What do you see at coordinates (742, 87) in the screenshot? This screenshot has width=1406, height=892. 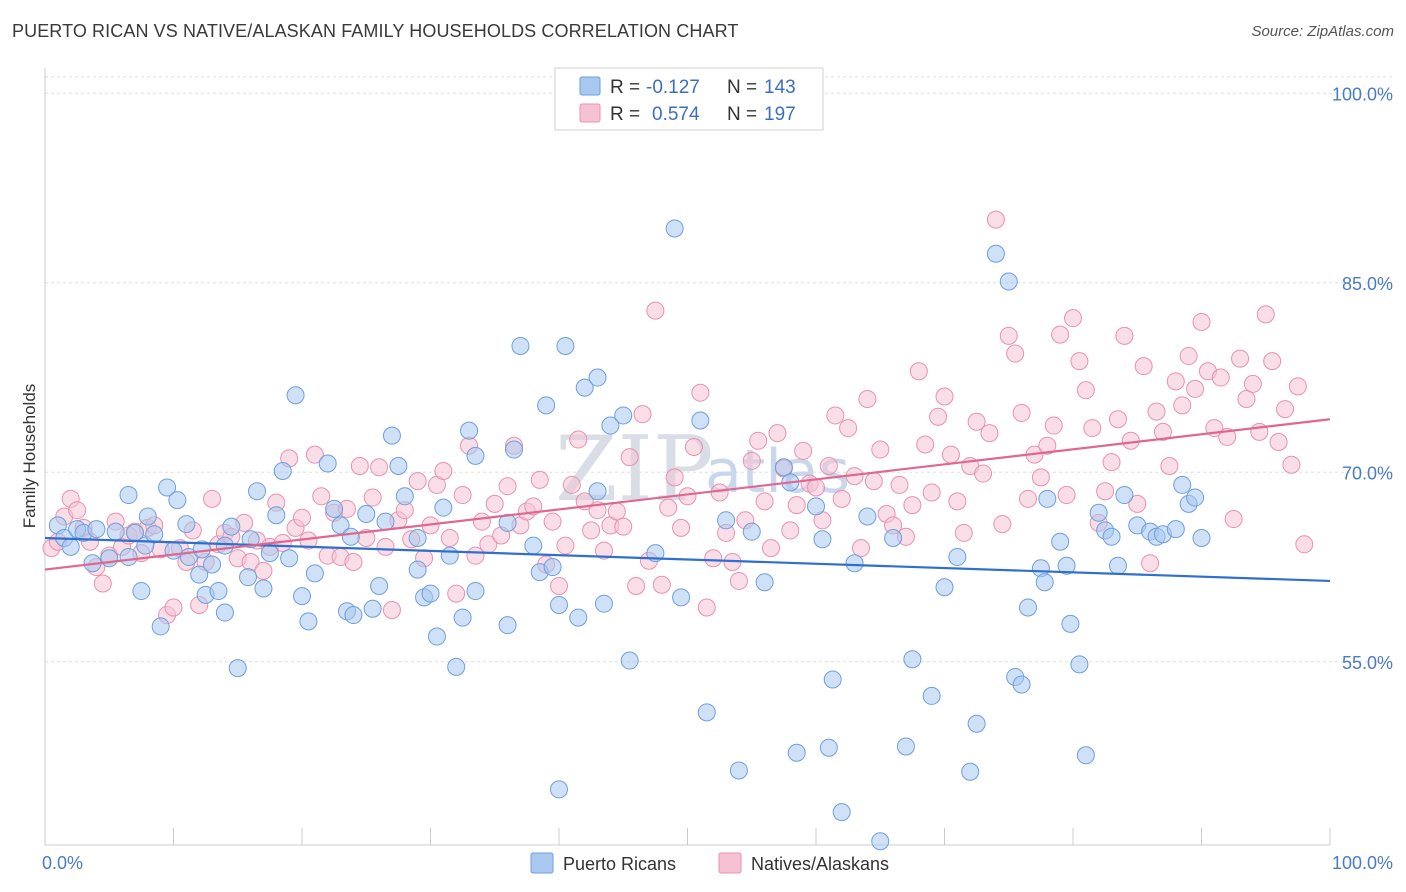 I see `legend-n-label-1: N =` at bounding box center [742, 87].